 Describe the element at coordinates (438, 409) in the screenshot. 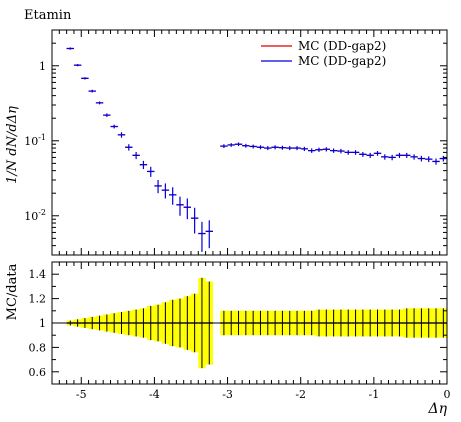

I see `x-axis-label: Δη` at that location.